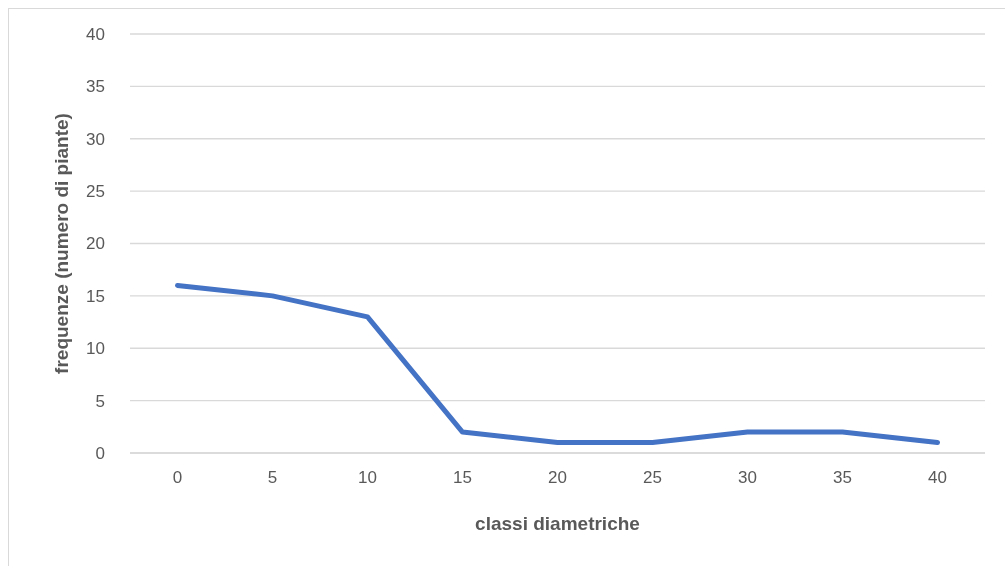  What do you see at coordinates (462, 477) in the screenshot?
I see `x-tick-label: 15` at bounding box center [462, 477].